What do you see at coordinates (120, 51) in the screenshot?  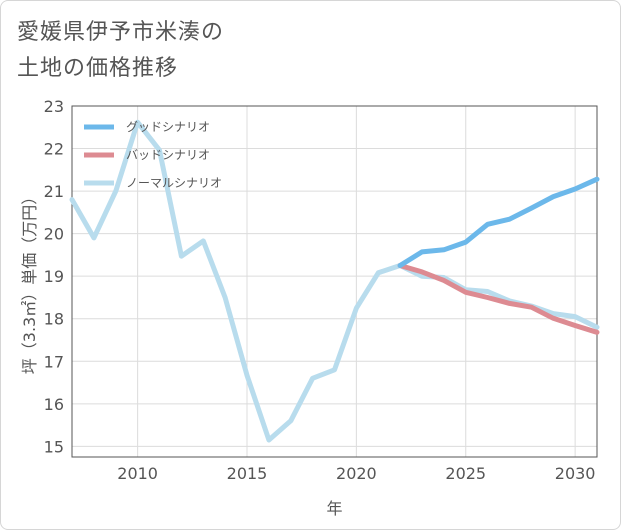 I see `chart-title: 愛媛県伊予市米湊の 土地の価格推移` at bounding box center [120, 51].